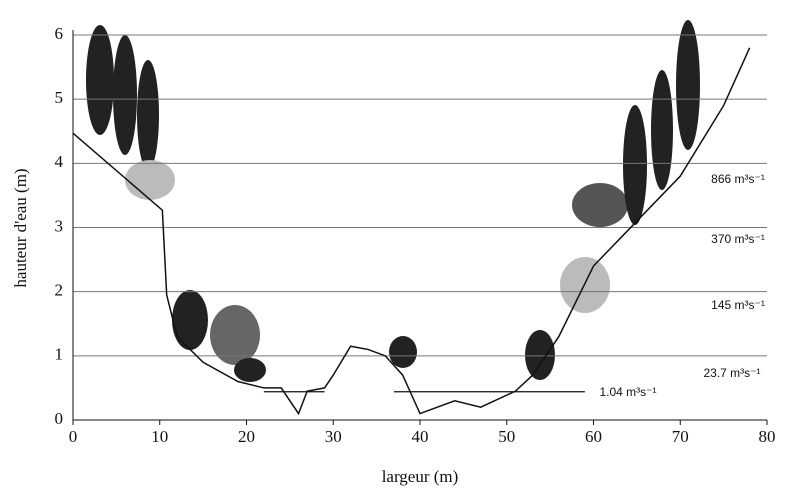 The width and height of the screenshot is (787, 489). What do you see at coordinates (627, 392) in the screenshot?
I see `discharge-label: 1.04 m³s⁻¹` at bounding box center [627, 392].